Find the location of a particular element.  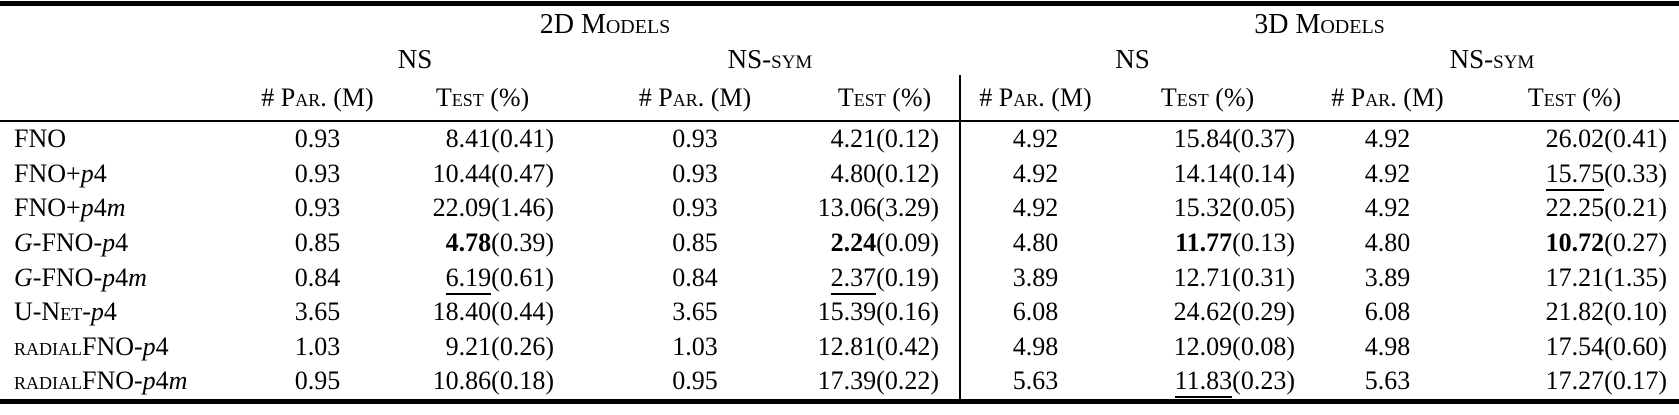

test-std: (0.60) is located at coordinates (1635, 346).